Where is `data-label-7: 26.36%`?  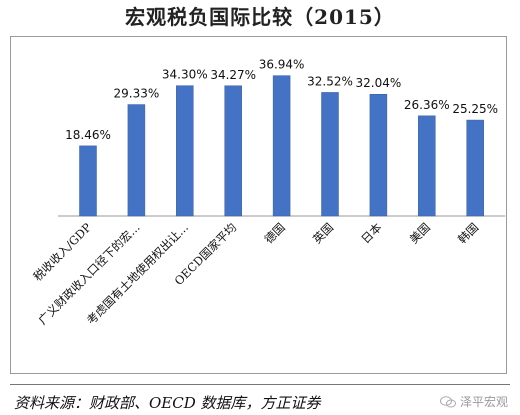 data-label-7: 26.36% is located at coordinates (427, 105).